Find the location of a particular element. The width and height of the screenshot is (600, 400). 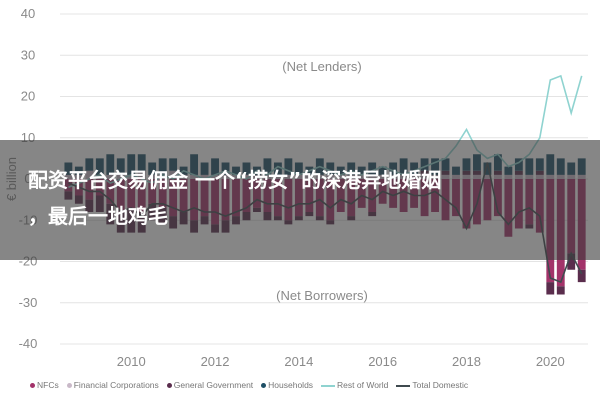

x-tick-label: 2014 is located at coordinates (298, 361).